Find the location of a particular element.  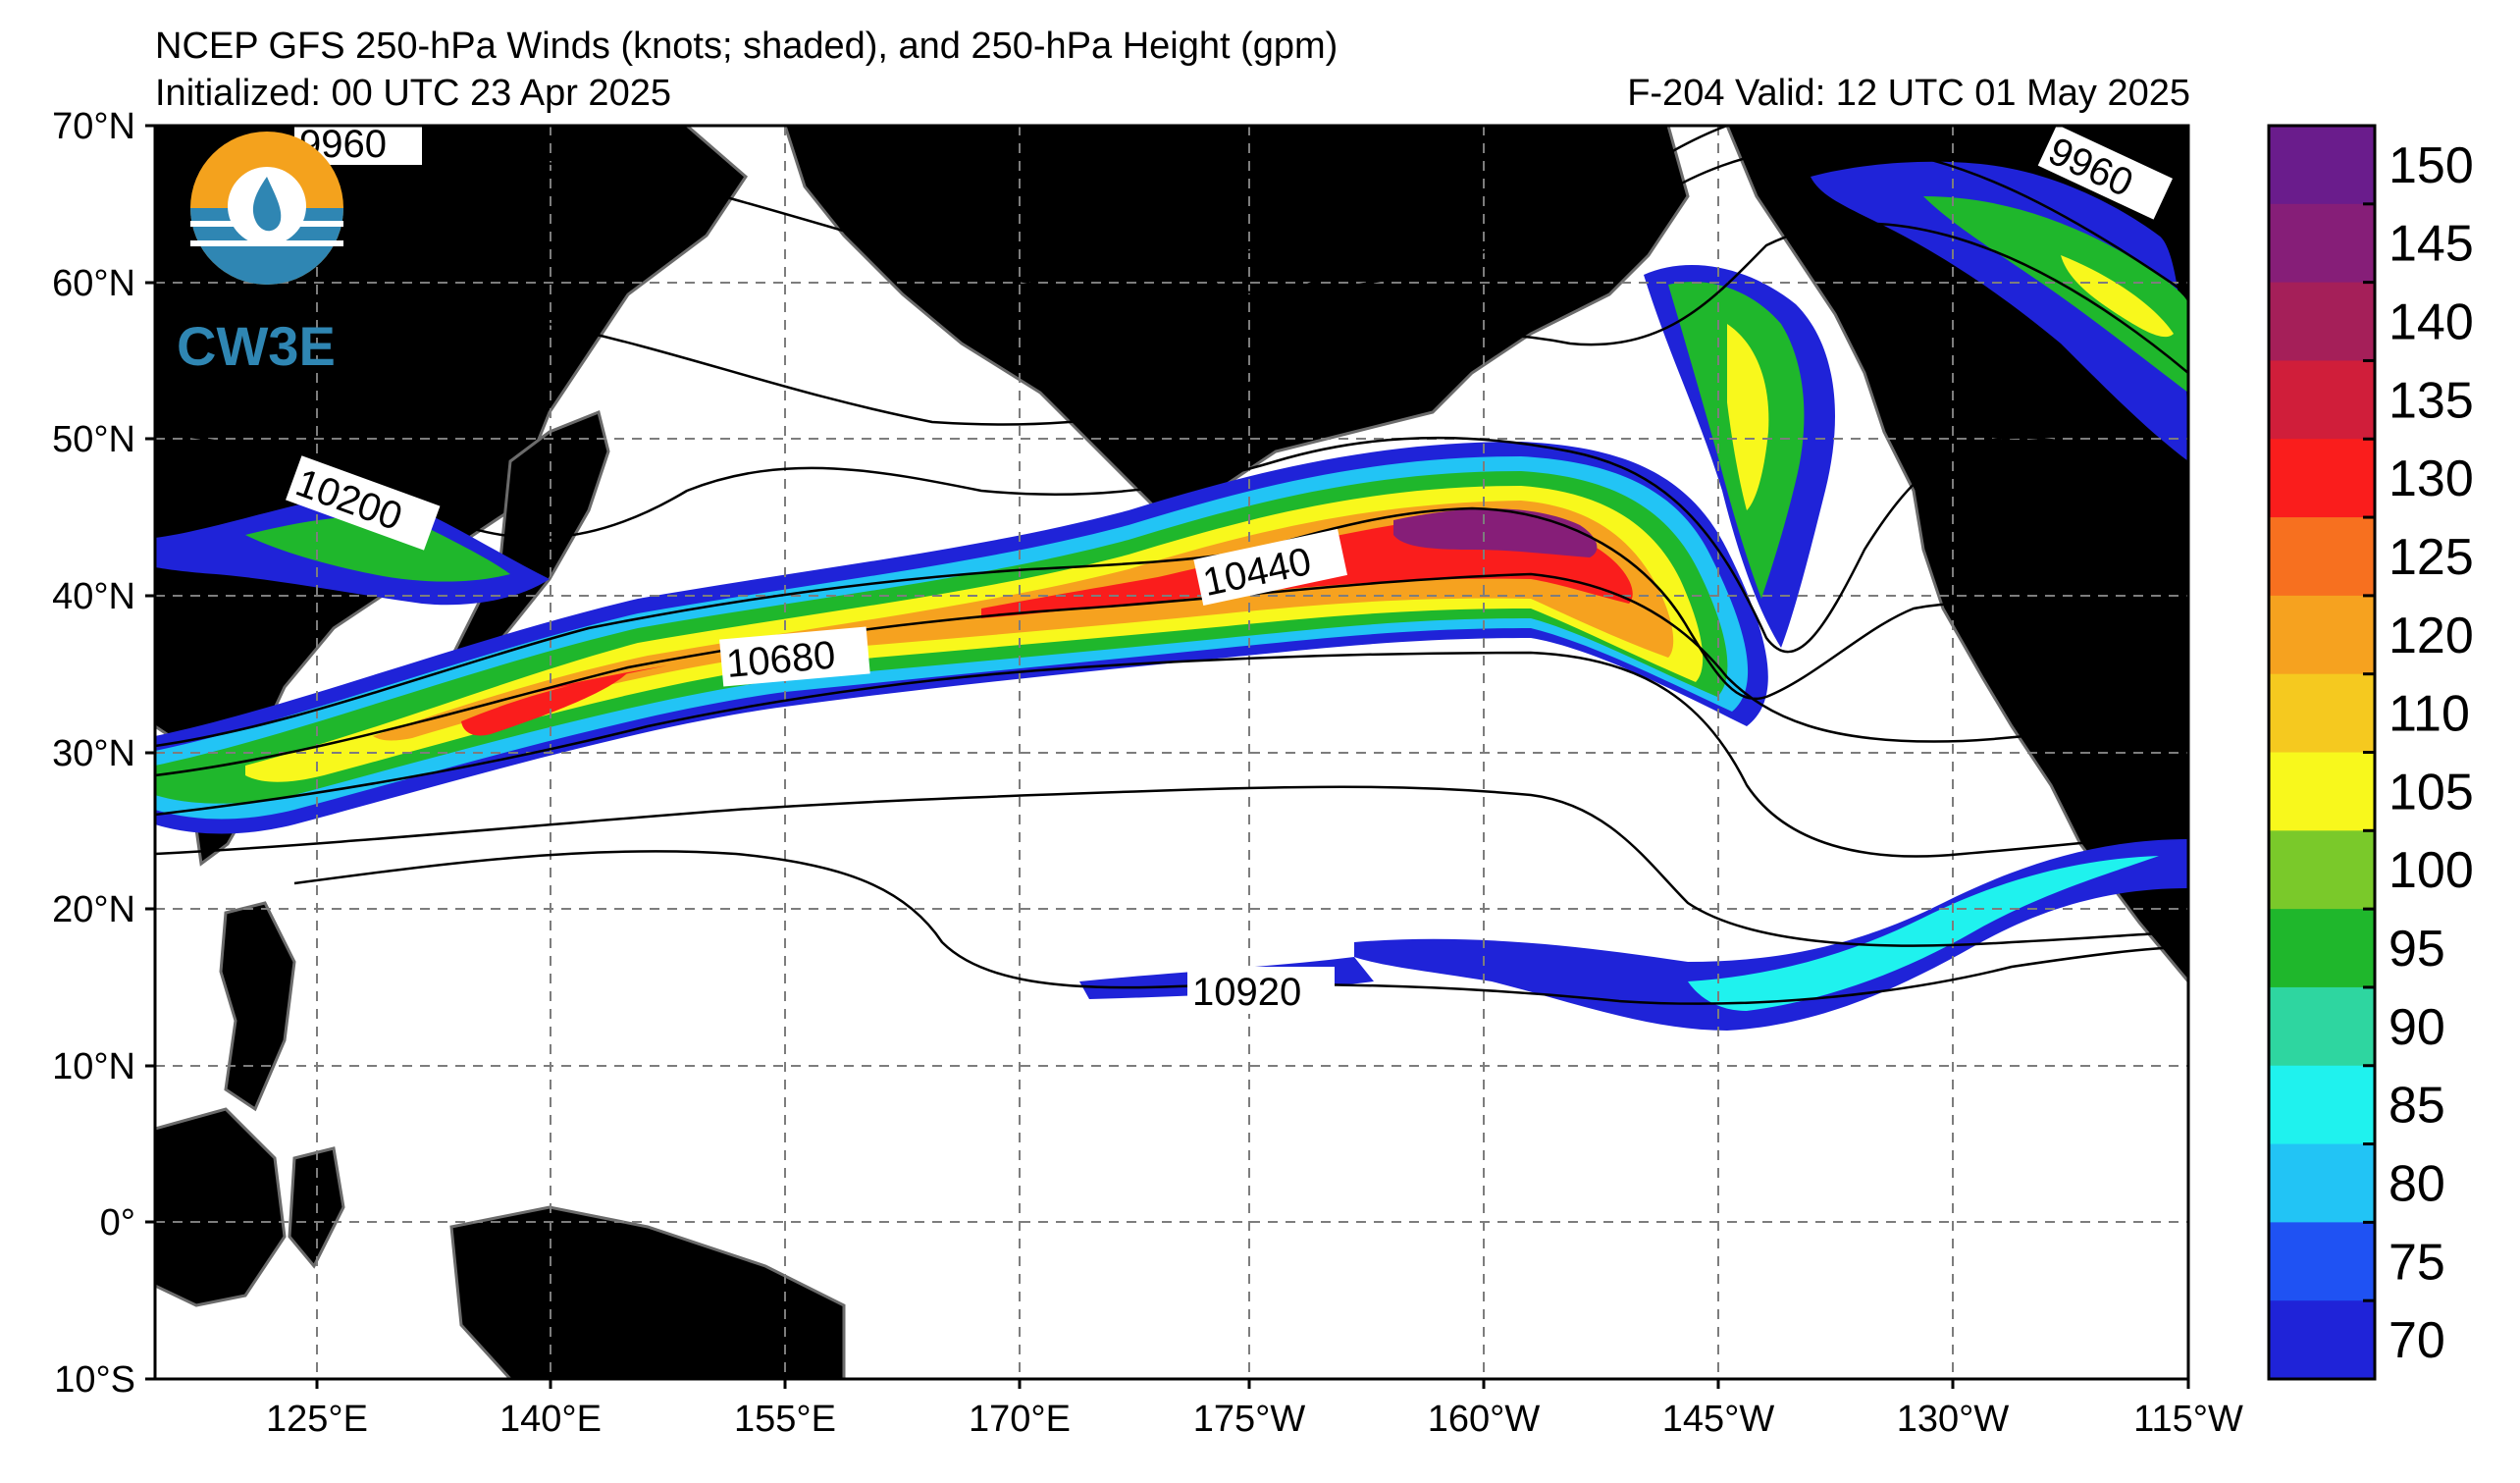

lon-label-170e: 170°E is located at coordinates (1020, 1420).